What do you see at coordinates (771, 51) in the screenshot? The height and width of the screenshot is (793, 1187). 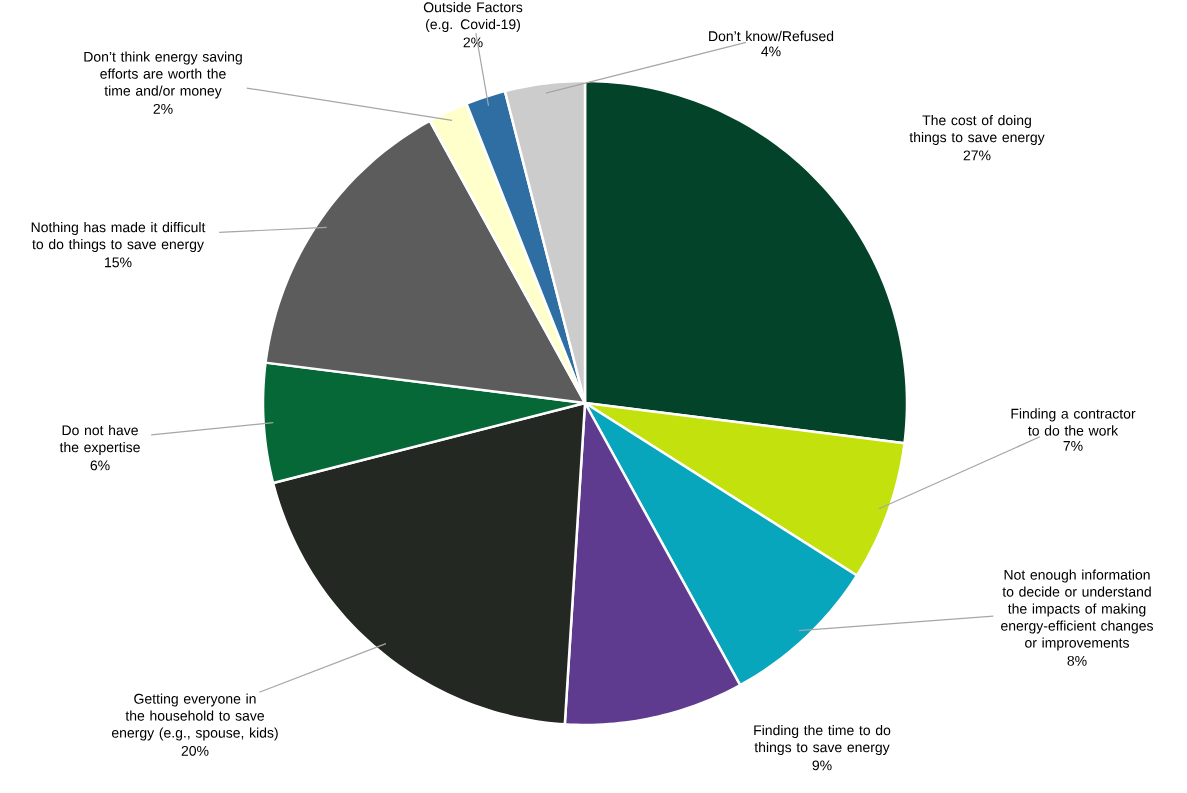 I see `data-label: 4%` at bounding box center [771, 51].